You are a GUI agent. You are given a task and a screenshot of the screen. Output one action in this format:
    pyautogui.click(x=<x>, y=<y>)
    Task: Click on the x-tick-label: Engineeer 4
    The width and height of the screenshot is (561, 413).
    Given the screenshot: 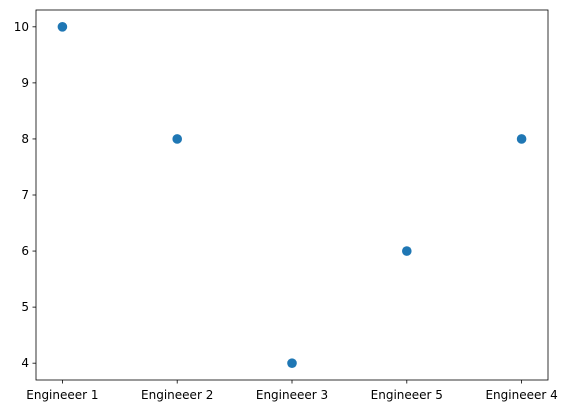 What is the action you would take?
    pyautogui.click(x=521, y=395)
    